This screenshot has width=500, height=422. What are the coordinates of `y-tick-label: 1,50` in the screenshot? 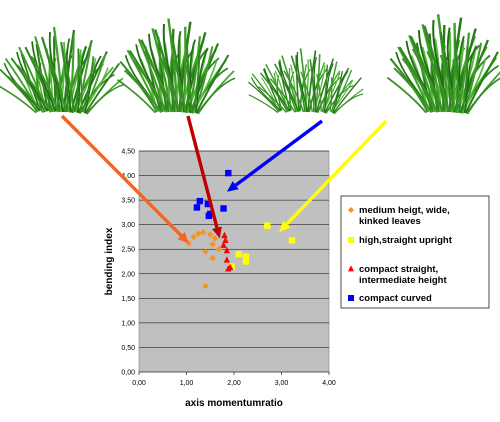 It's located at (128, 299).